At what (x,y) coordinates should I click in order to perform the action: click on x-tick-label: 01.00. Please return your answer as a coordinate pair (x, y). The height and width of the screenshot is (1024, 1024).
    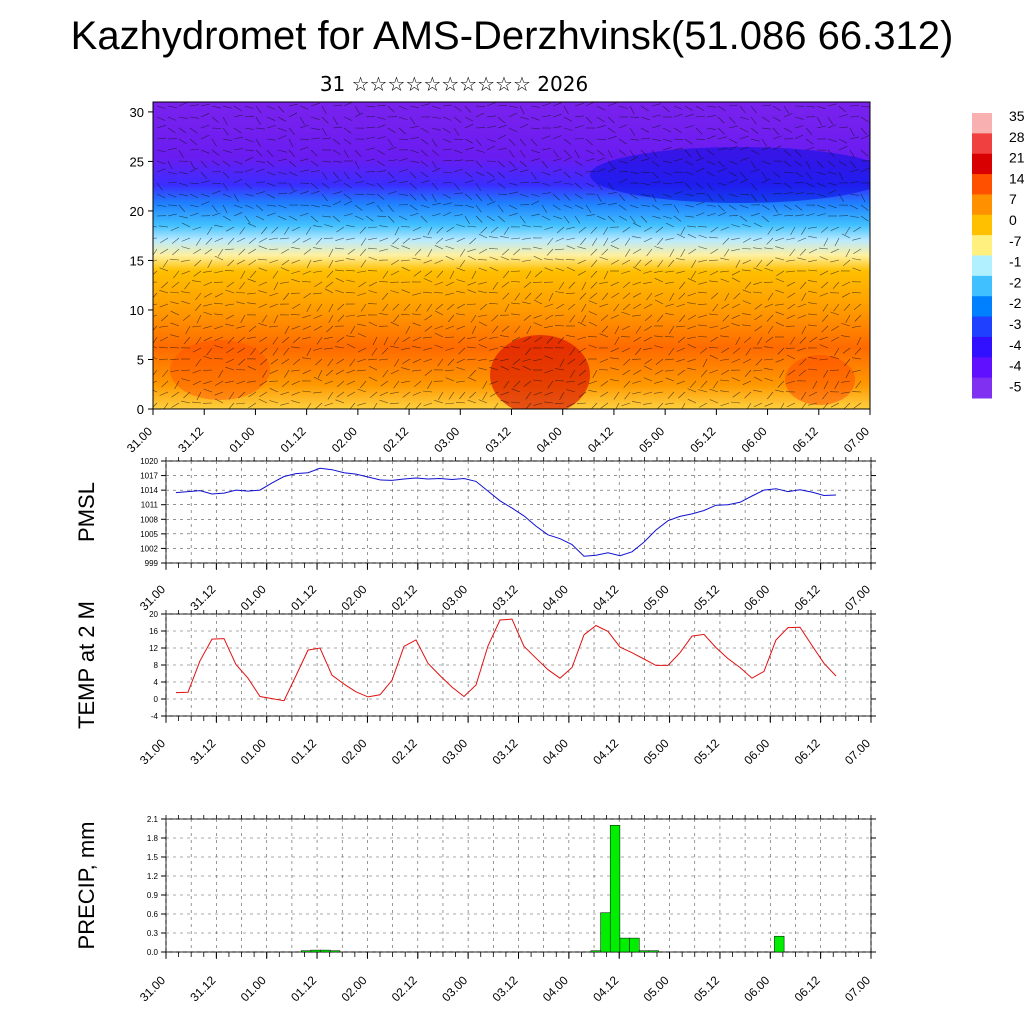
    Looking at the image, I should click on (253, 597).